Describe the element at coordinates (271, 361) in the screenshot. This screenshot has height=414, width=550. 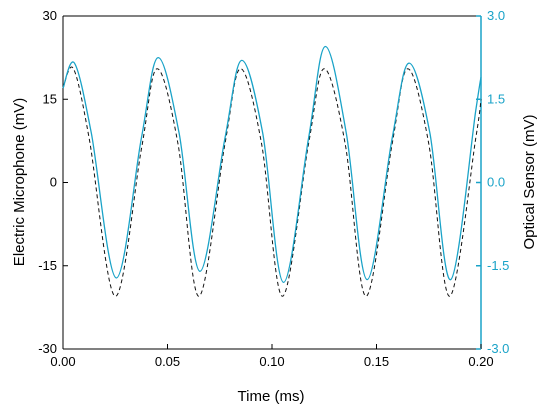
I see `x-tick-label: 0.10` at that location.